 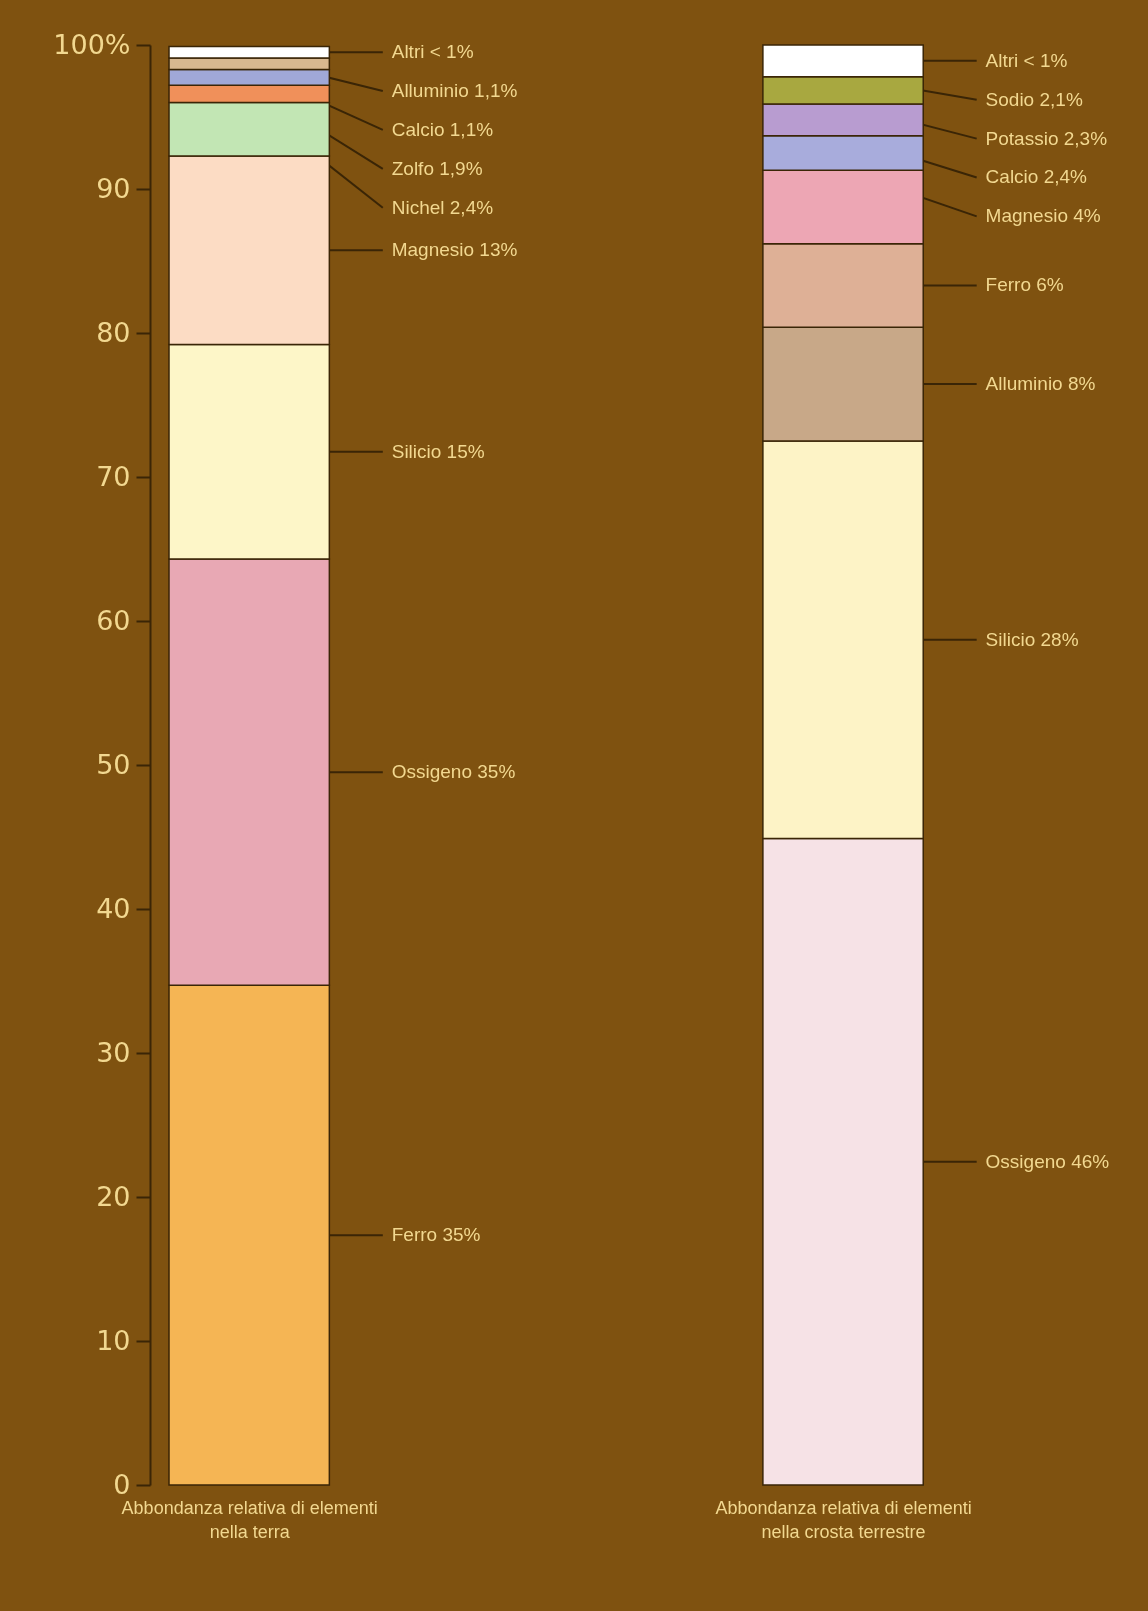 I want to click on annotation: Magnesio 13%, so click(x=454, y=250).